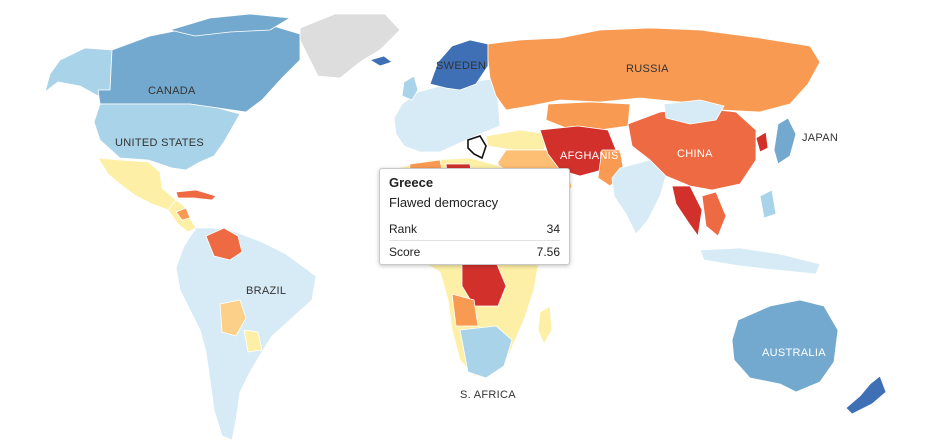 The image size is (943, 448). What do you see at coordinates (785, 141) in the screenshot?
I see `country-japan` at bounding box center [785, 141].